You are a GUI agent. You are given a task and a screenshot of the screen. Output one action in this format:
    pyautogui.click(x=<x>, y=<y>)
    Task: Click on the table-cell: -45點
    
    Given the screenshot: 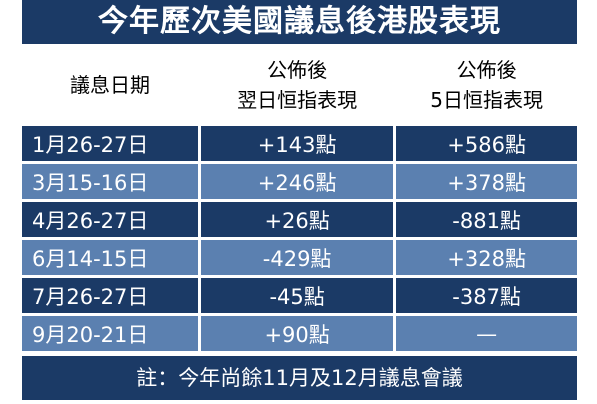 What is the action you would take?
    pyautogui.click(x=297, y=295)
    